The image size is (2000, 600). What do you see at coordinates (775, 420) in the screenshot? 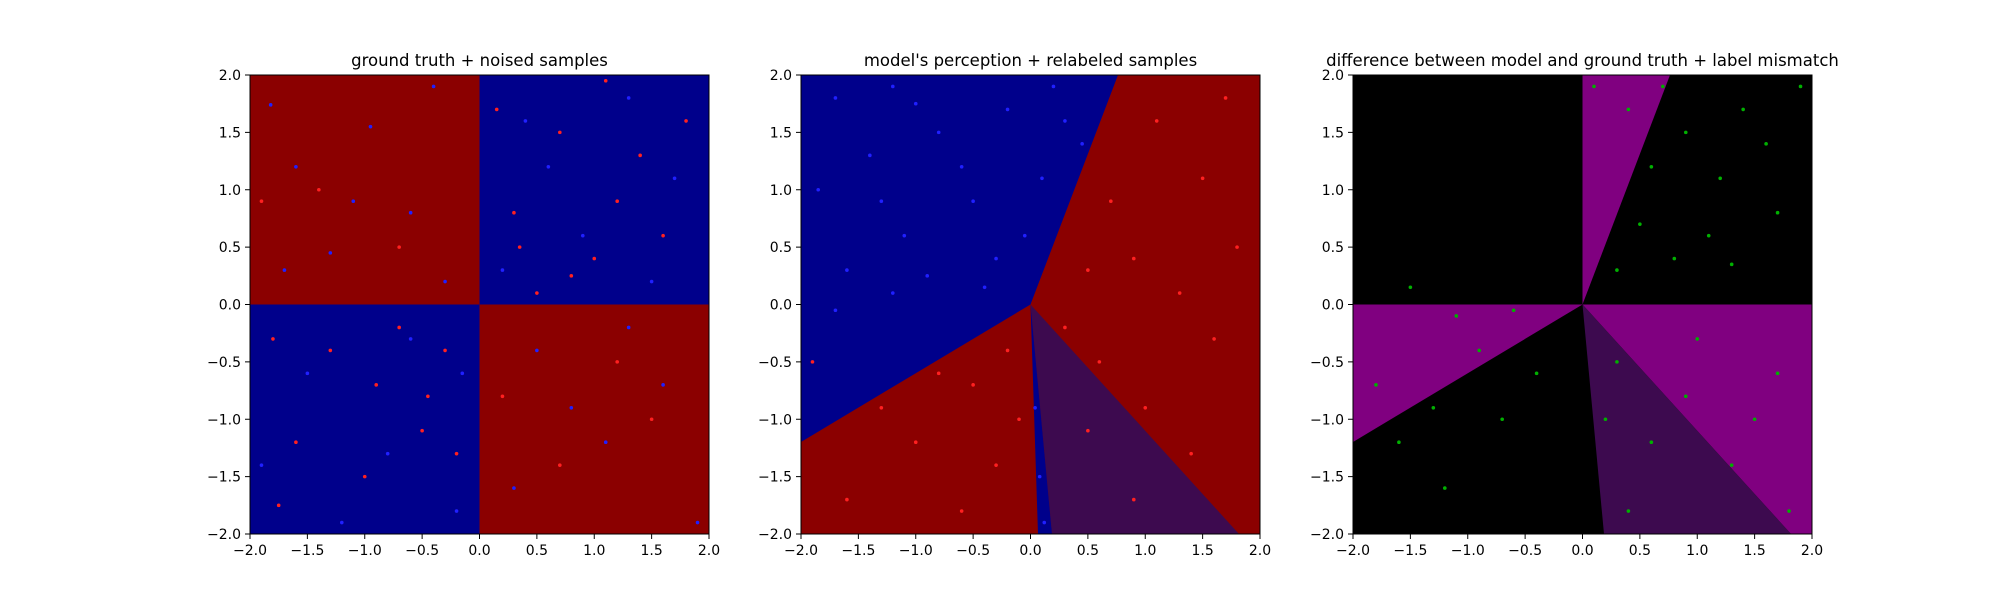
I see `y-tick-label: −1.0` at bounding box center [775, 420].